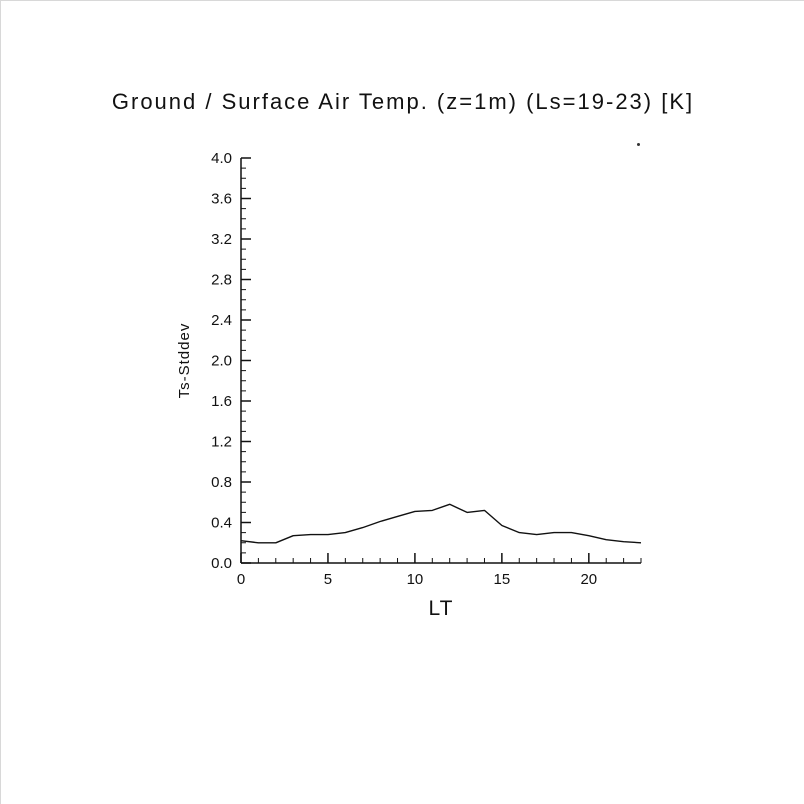  Describe the element at coordinates (221, 401) in the screenshot. I see `y-tick-label: 1.6` at that location.